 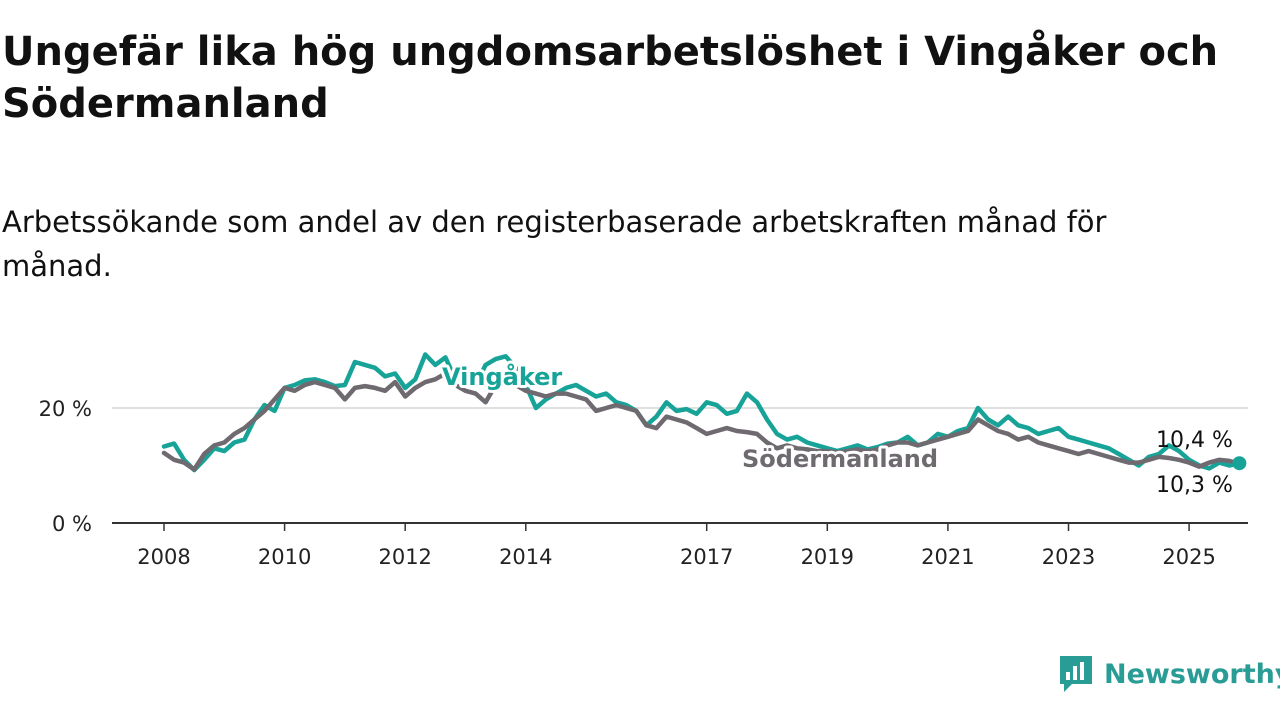 I want to click on label-layer: Vingåker Södermanland 10,4 % 10,3 %, so click(x=836, y=428).